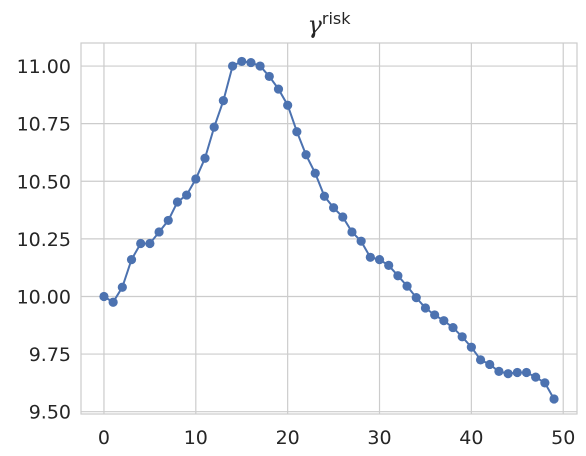 The image size is (586, 456). I want to click on y-tick-label: 9.50, so click(50, 413).